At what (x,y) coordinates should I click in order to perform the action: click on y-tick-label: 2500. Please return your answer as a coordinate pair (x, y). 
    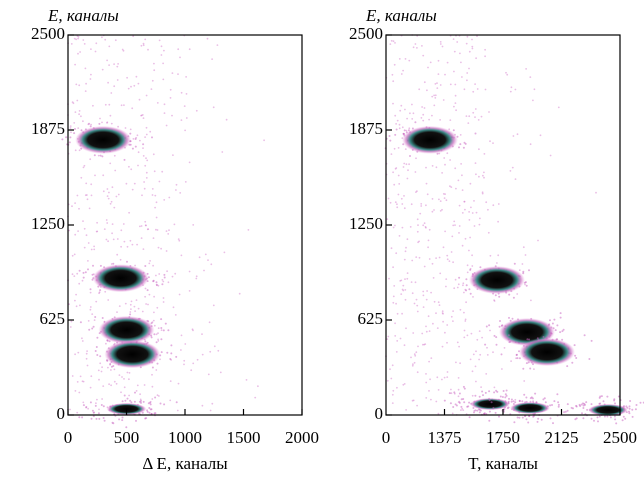
    Looking at the image, I should click on (48, 33).